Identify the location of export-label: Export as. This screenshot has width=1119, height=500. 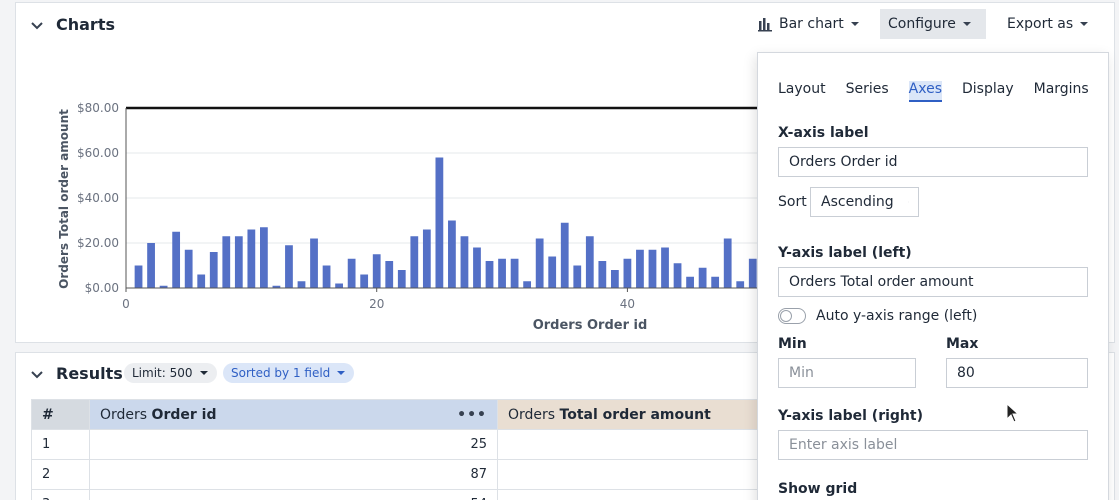
(1040, 24).